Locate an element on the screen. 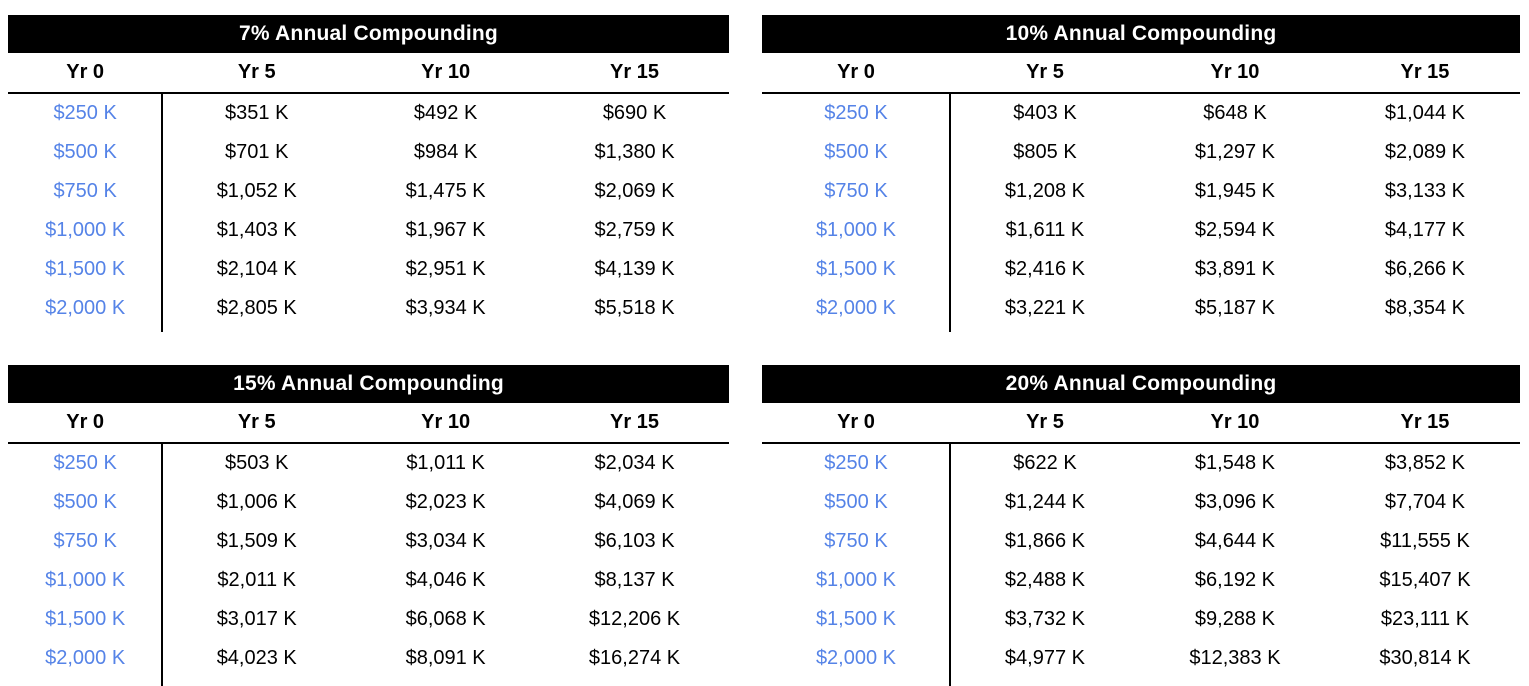  value-cell: $15,407 K is located at coordinates (1425, 580).